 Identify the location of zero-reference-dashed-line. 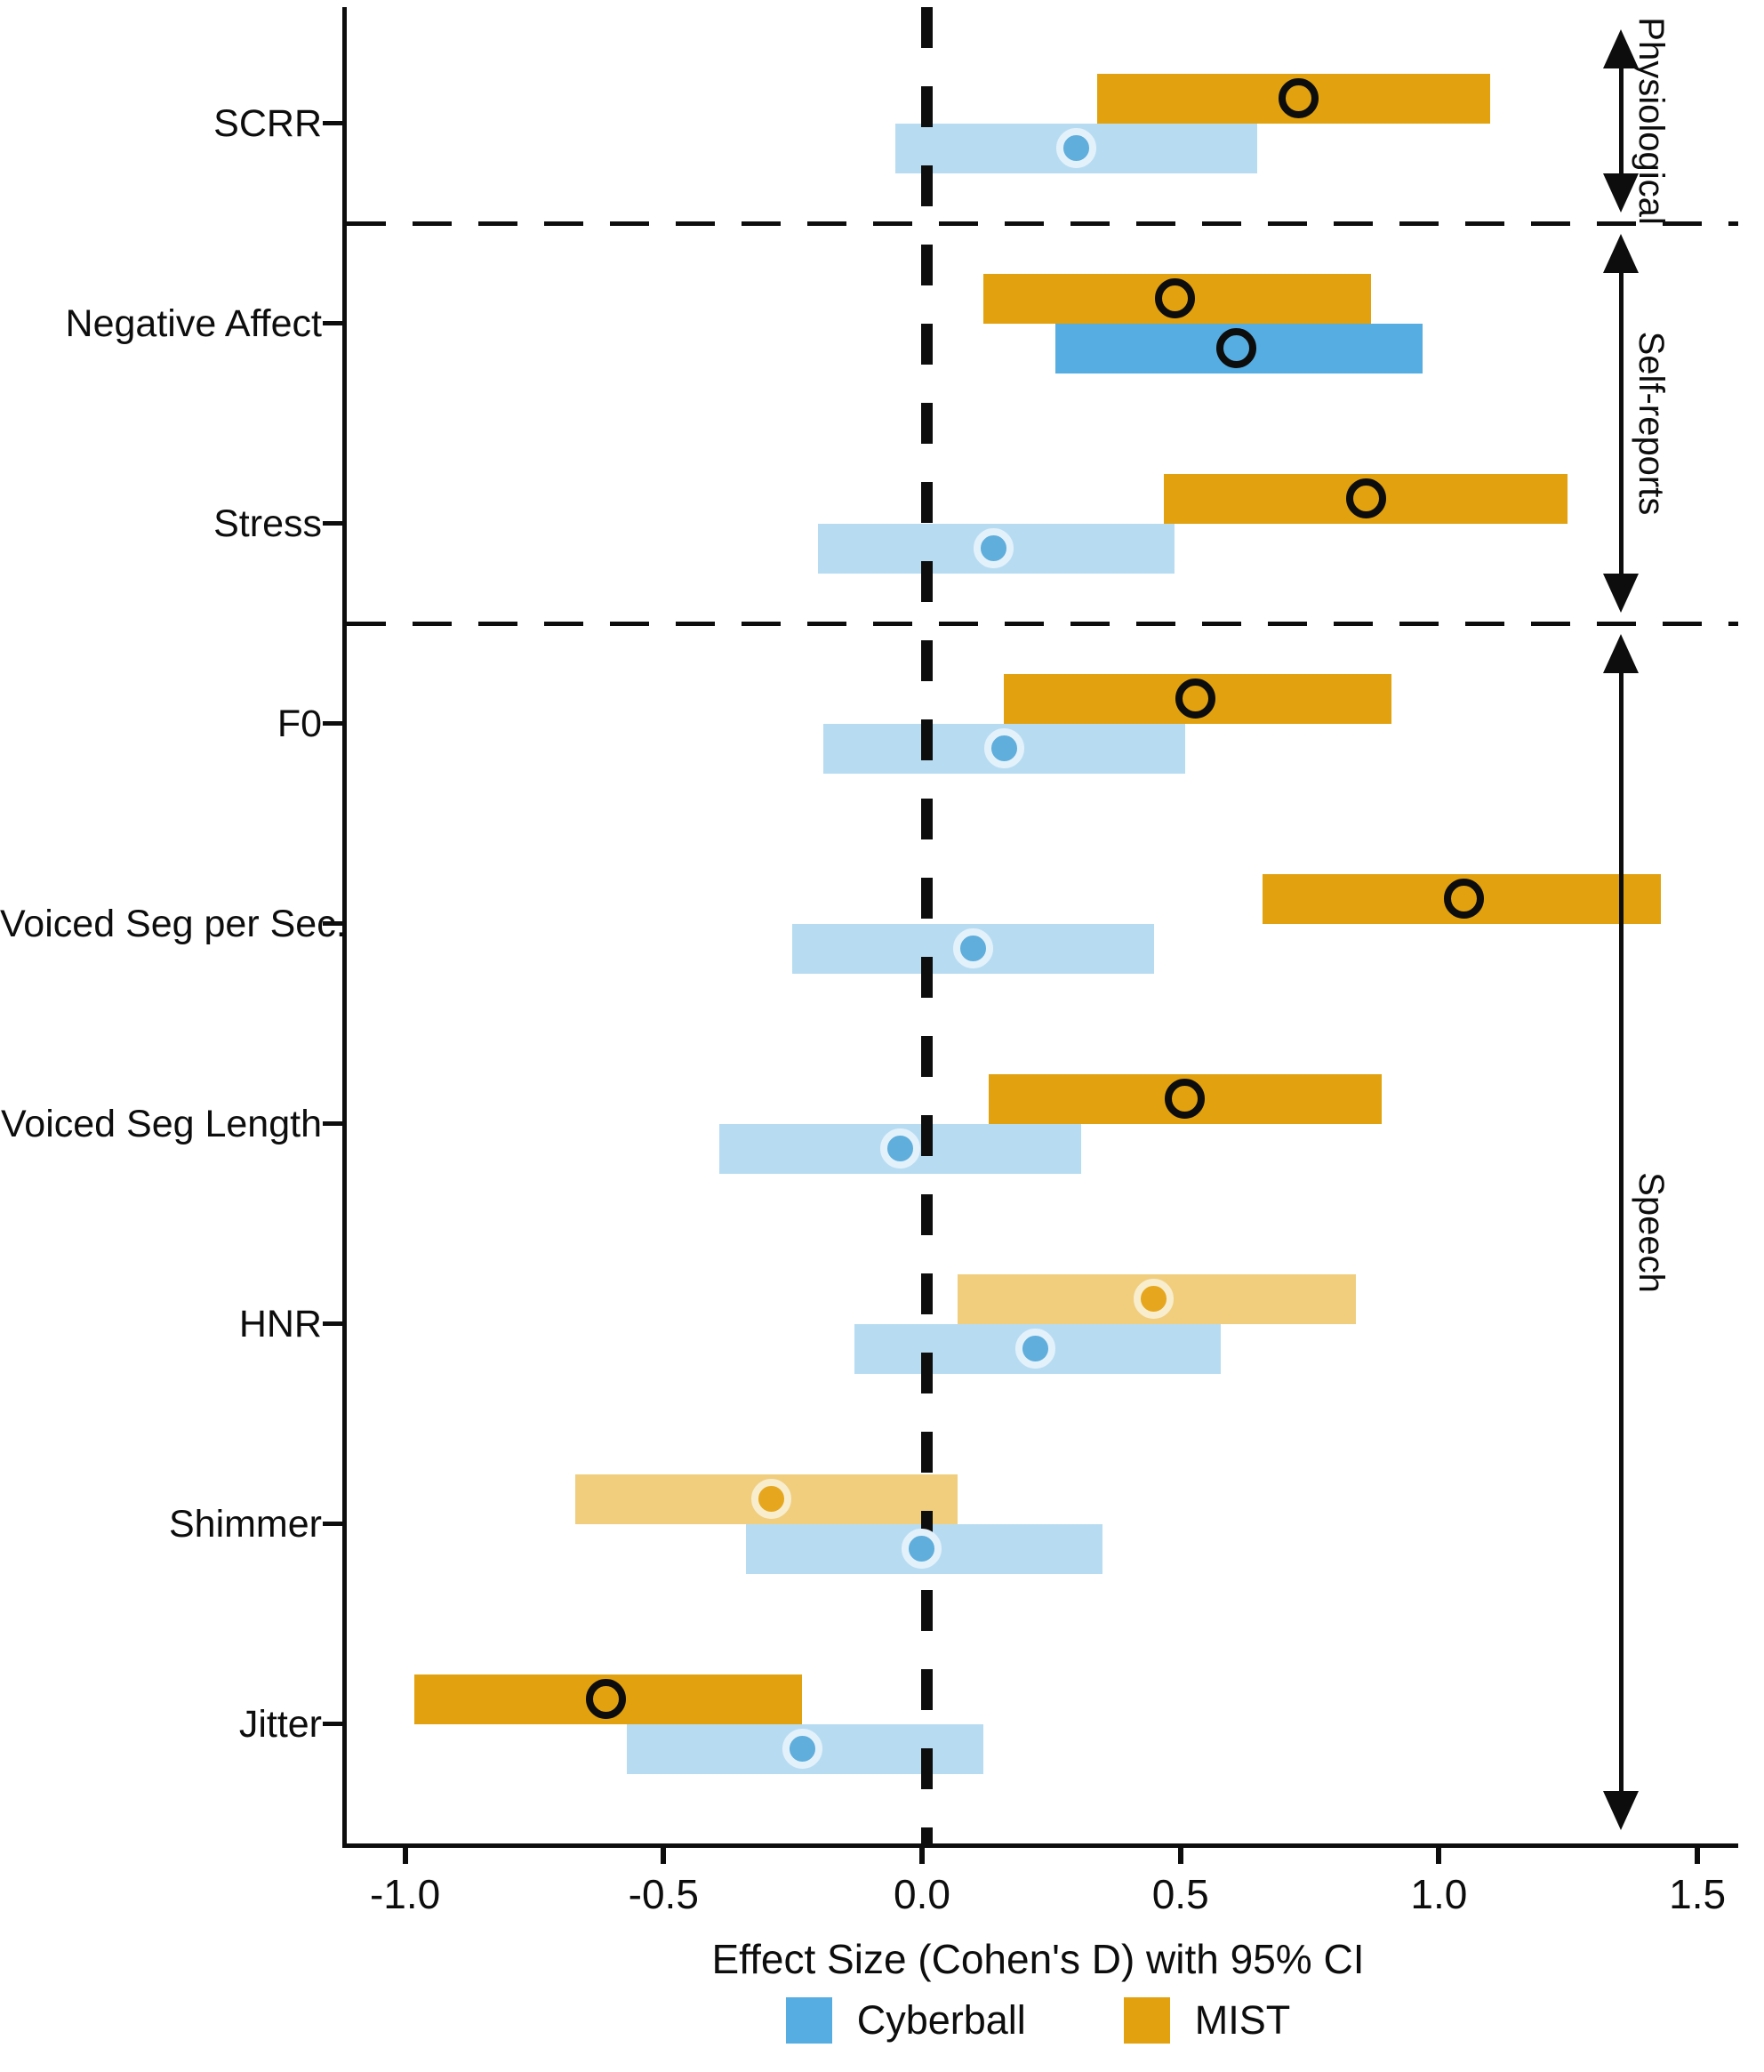
(926, 925).